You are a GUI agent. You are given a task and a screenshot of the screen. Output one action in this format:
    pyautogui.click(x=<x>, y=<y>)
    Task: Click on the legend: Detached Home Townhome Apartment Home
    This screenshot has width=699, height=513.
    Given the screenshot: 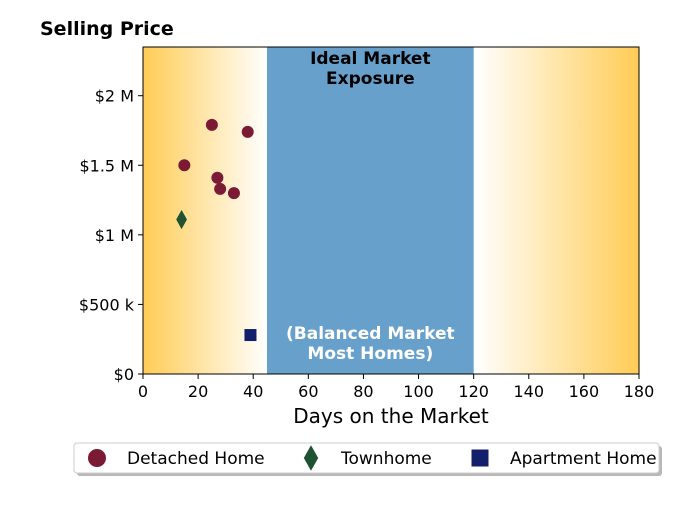 What is the action you would take?
    pyautogui.click(x=367, y=459)
    